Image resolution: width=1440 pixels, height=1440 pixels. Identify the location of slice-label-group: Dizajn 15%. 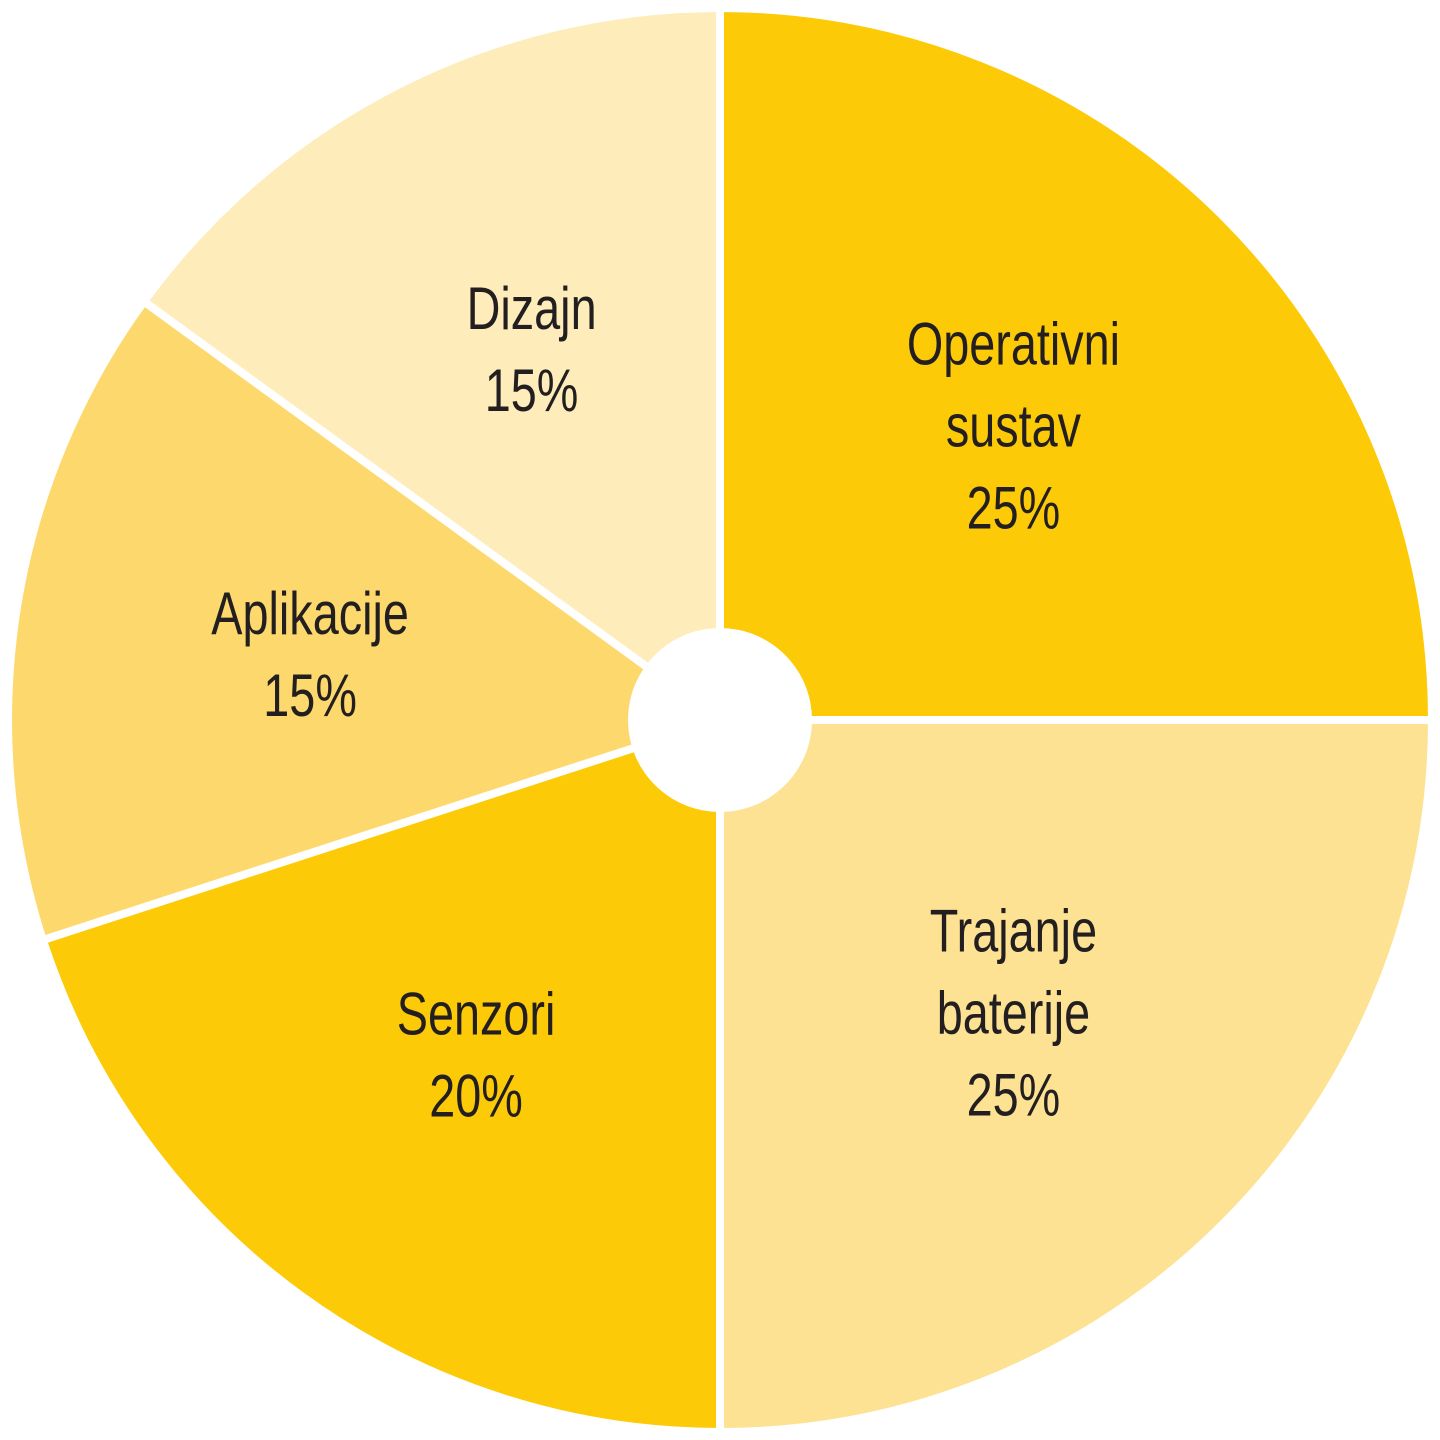
(532, 350).